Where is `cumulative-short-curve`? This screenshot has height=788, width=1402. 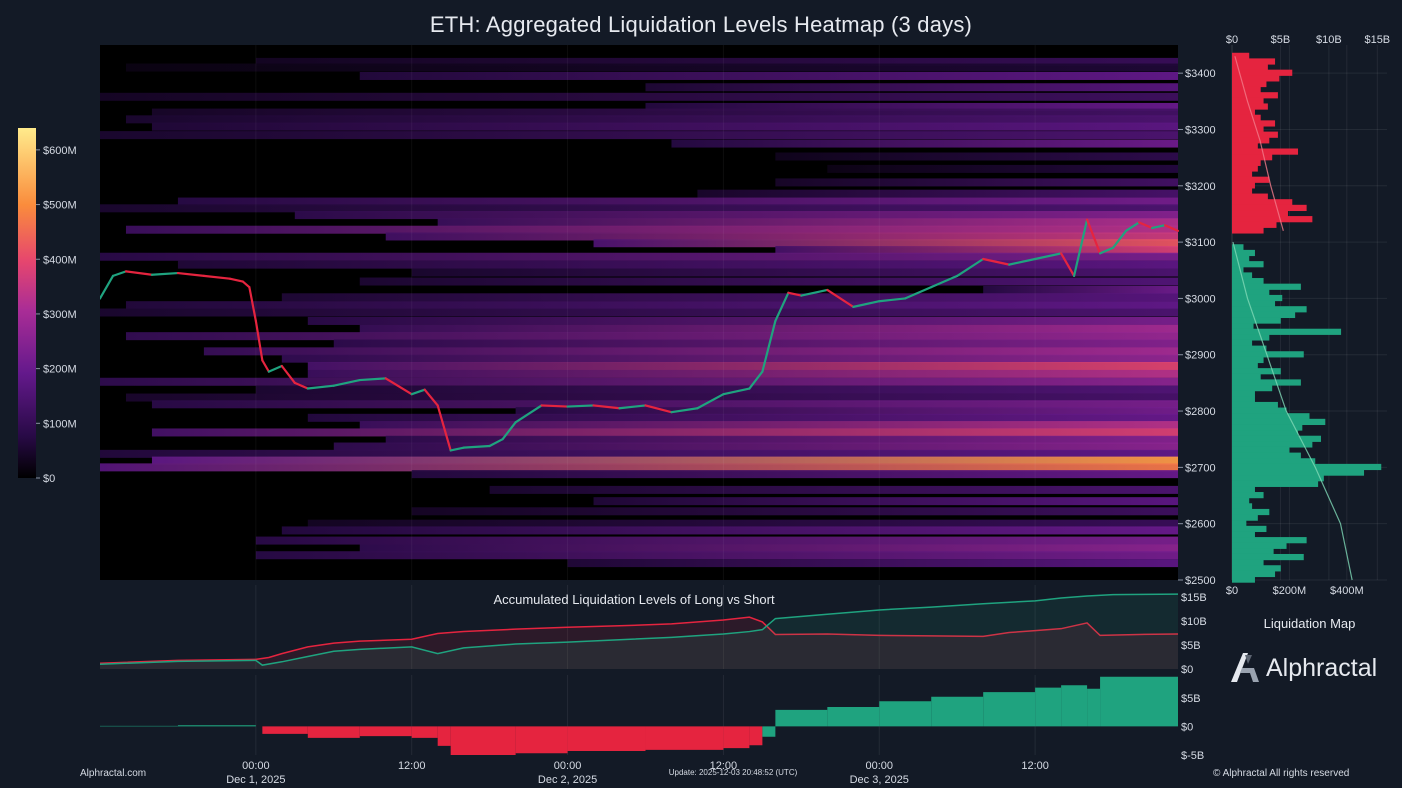
cumulative-short-curve is located at coordinates (1259, 144).